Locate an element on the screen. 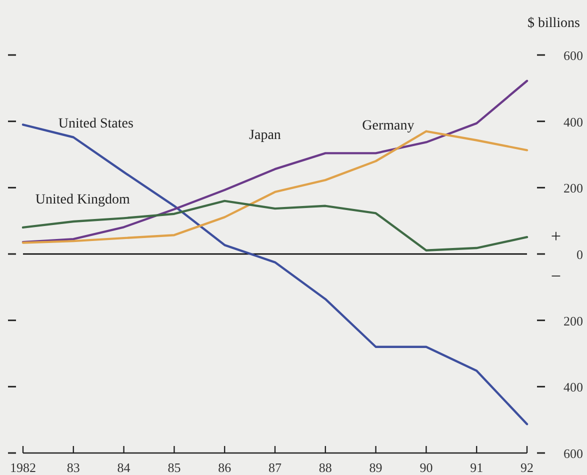  series-label: Germany is located at coordinates (388, 126).